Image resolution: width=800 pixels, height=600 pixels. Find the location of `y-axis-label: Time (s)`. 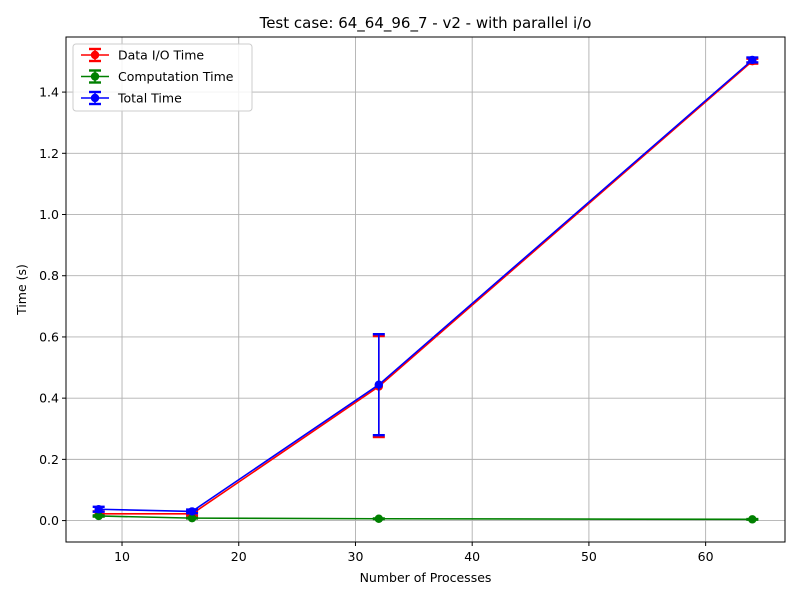

y-axis-label: Time (s) is located at coordinates (21, 290).